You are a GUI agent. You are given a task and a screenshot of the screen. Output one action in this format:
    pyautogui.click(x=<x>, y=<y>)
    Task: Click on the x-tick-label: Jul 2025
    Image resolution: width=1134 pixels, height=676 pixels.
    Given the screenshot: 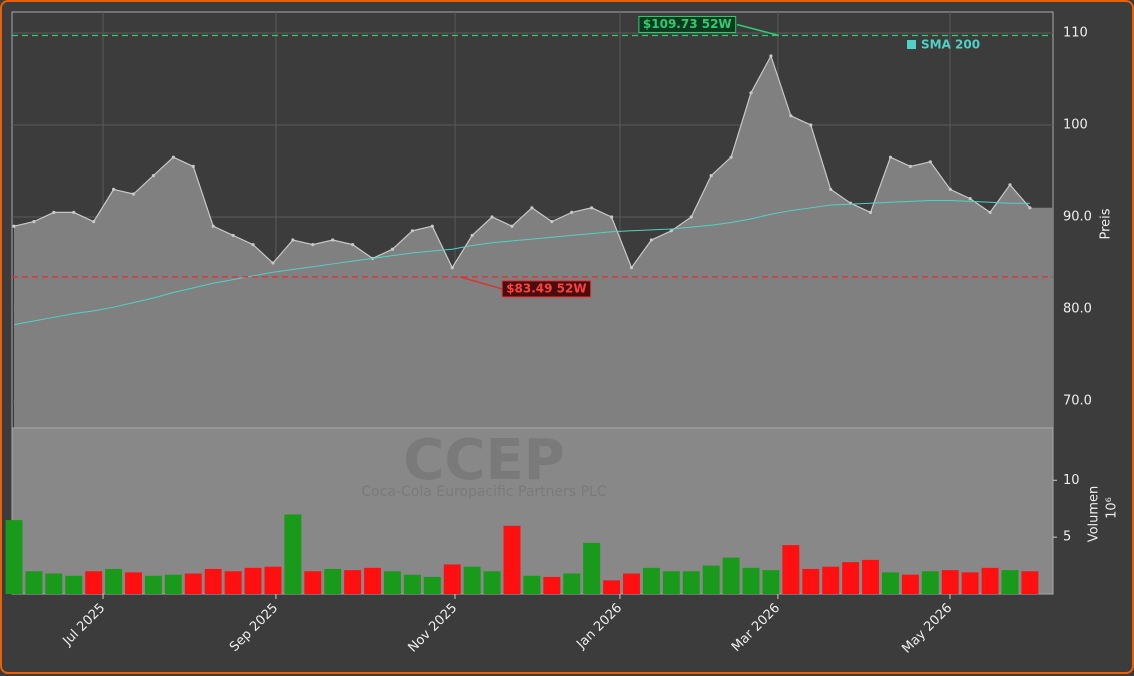 What is the action you would take?
    pyautogui.click(x=84, y=625)
    